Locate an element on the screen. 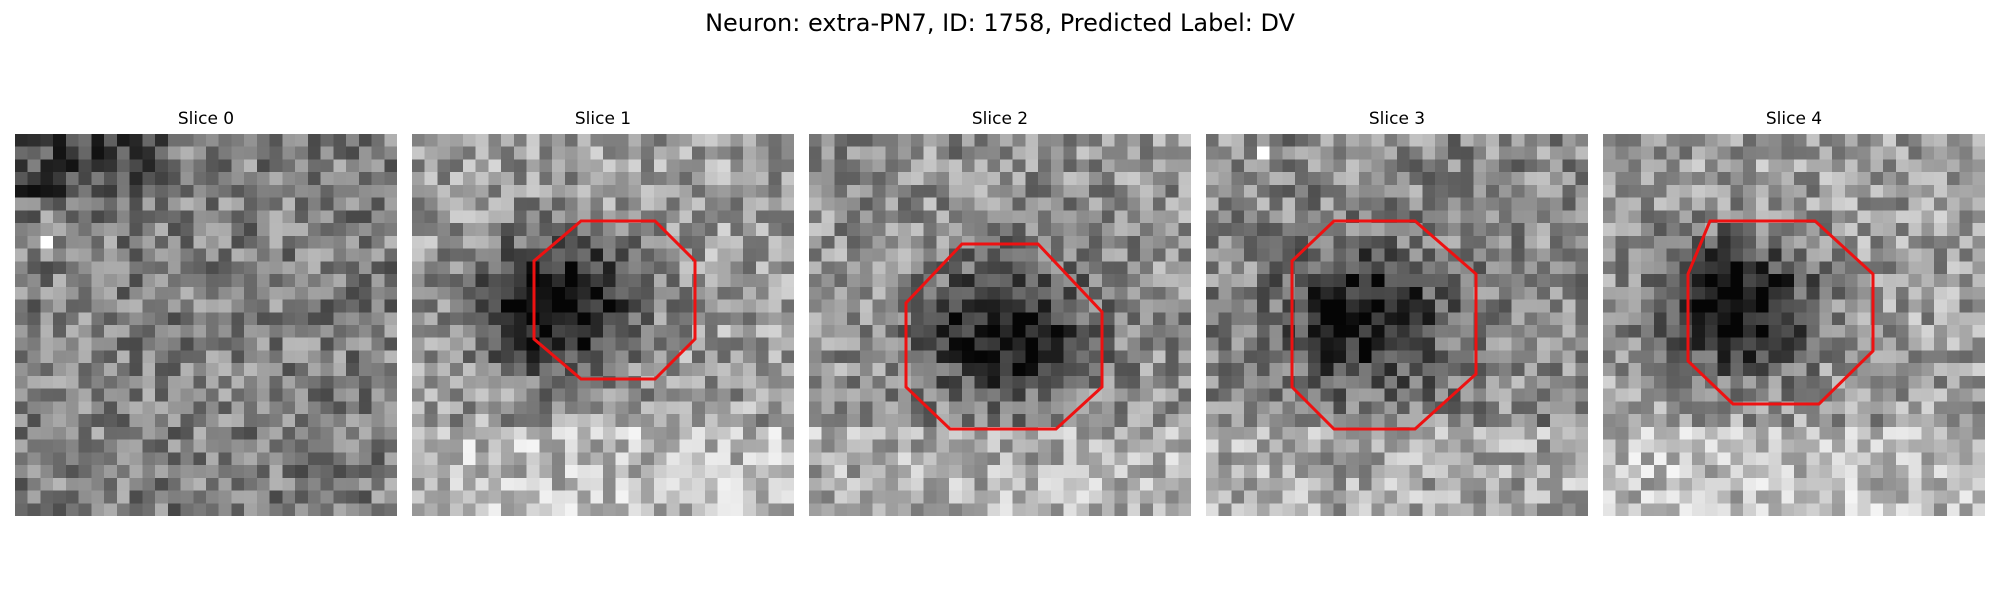  slice-title-2: Slice 2 is located at coordinates (1000, 119).